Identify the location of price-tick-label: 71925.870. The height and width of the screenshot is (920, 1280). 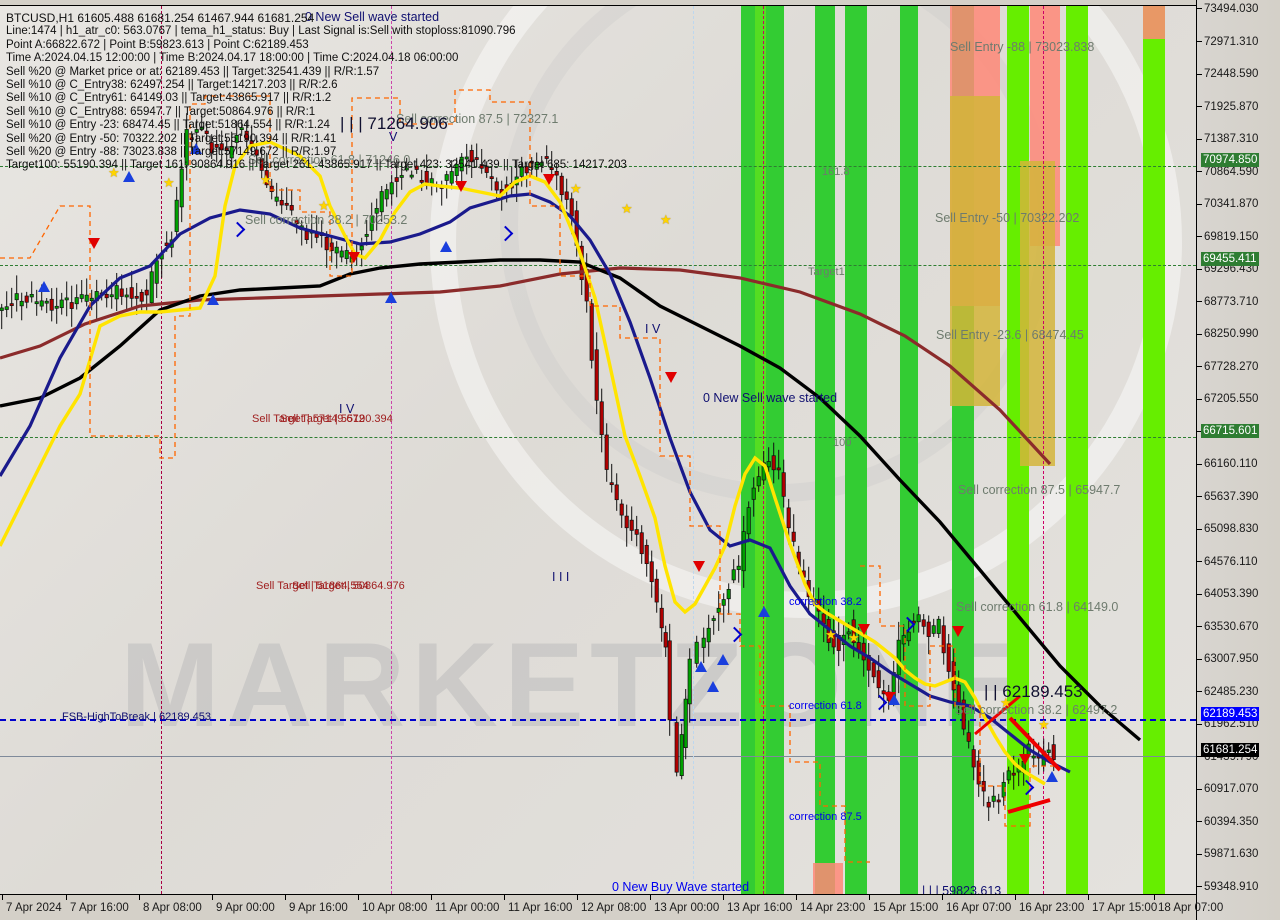
(1231, 106).